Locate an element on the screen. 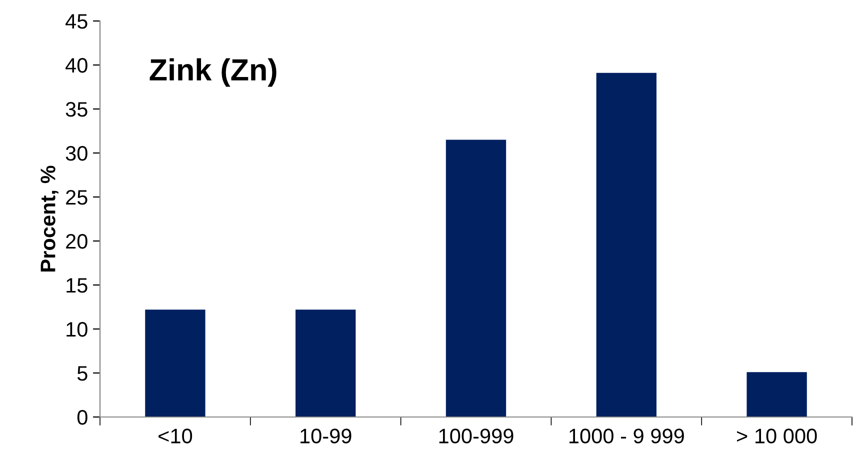 This screenshot has height=461, width=856. y-tick-label: 20 is located at coordinates (77, 241).